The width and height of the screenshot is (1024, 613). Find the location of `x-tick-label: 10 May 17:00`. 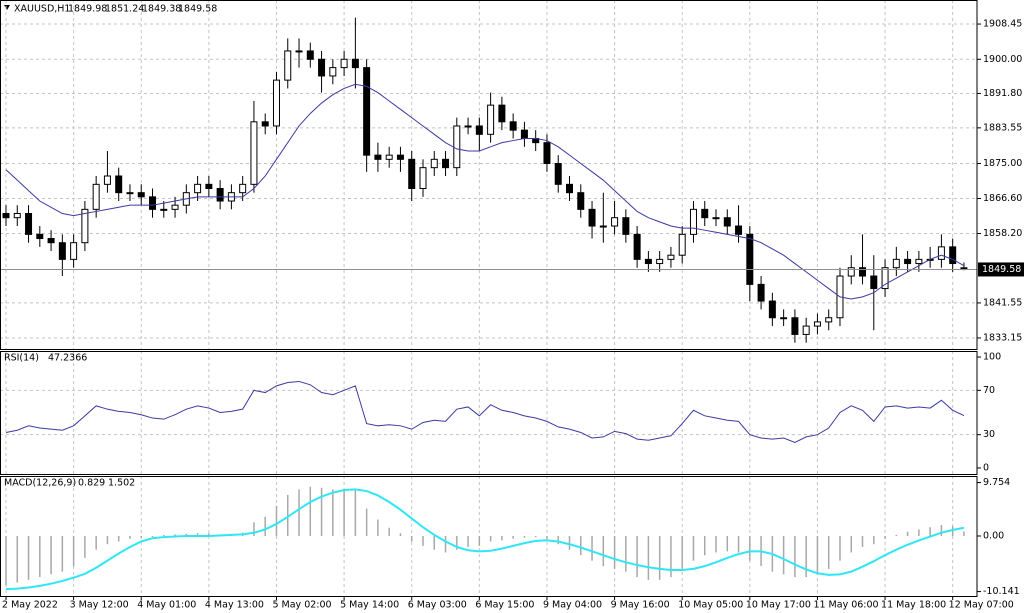

x-tick-label: 10 May 17:00 is located at coordinates (778, 605).